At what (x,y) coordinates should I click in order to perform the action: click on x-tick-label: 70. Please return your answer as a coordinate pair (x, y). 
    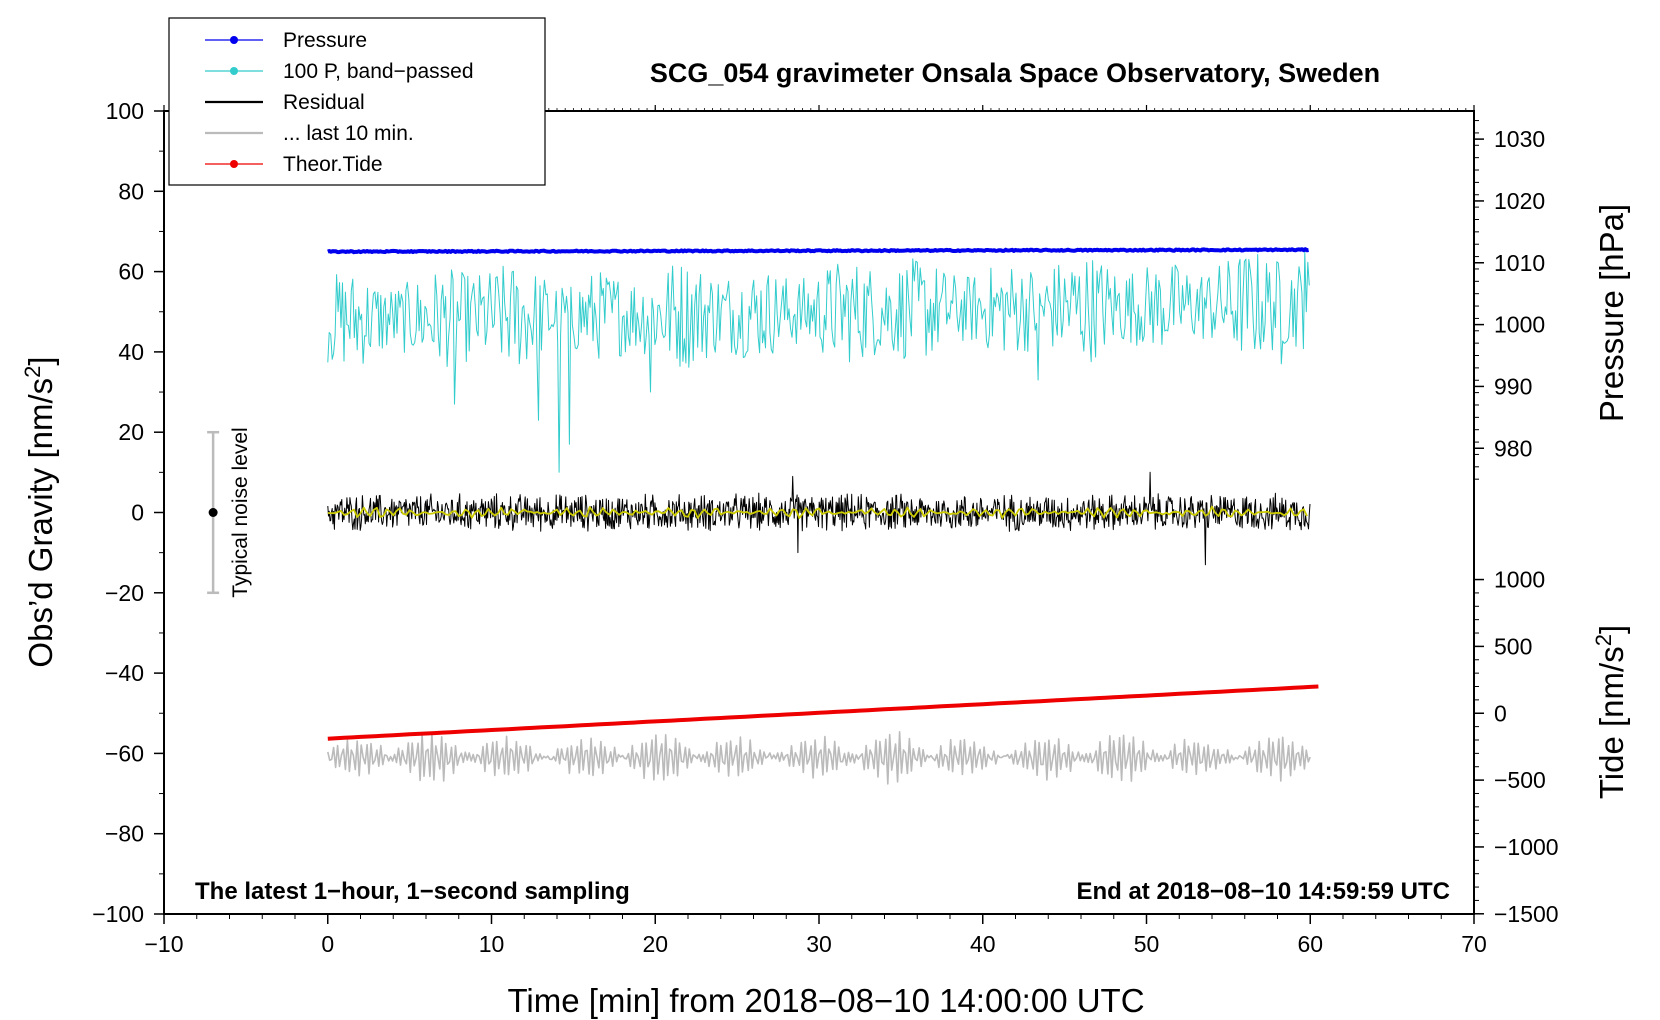
    Looking at the image, I should click on (1474, 944).